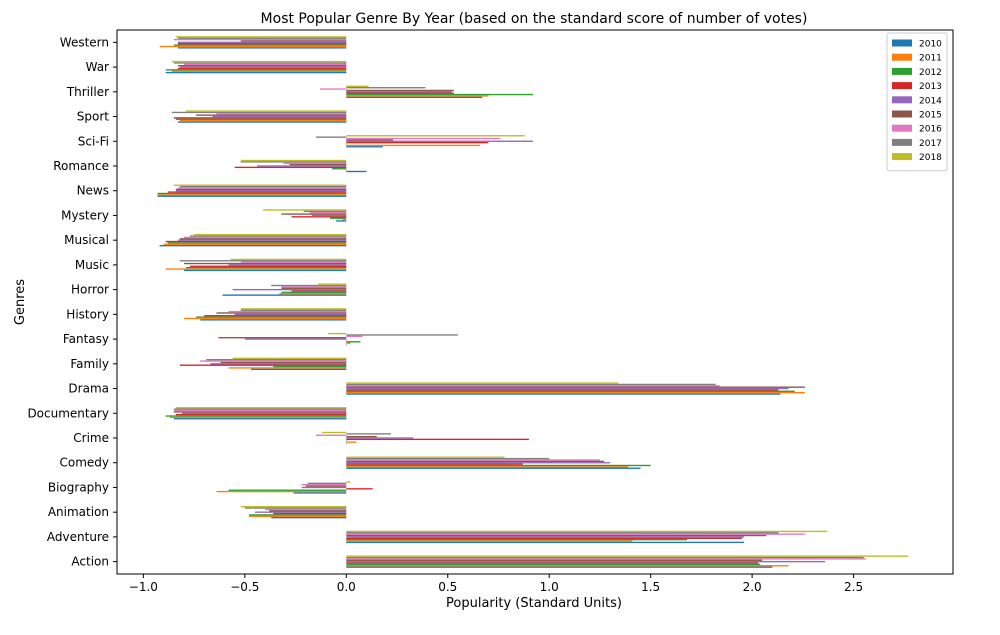 The image size is (1000, 635). I want to click on bar-action-2015, so click(554, 560).